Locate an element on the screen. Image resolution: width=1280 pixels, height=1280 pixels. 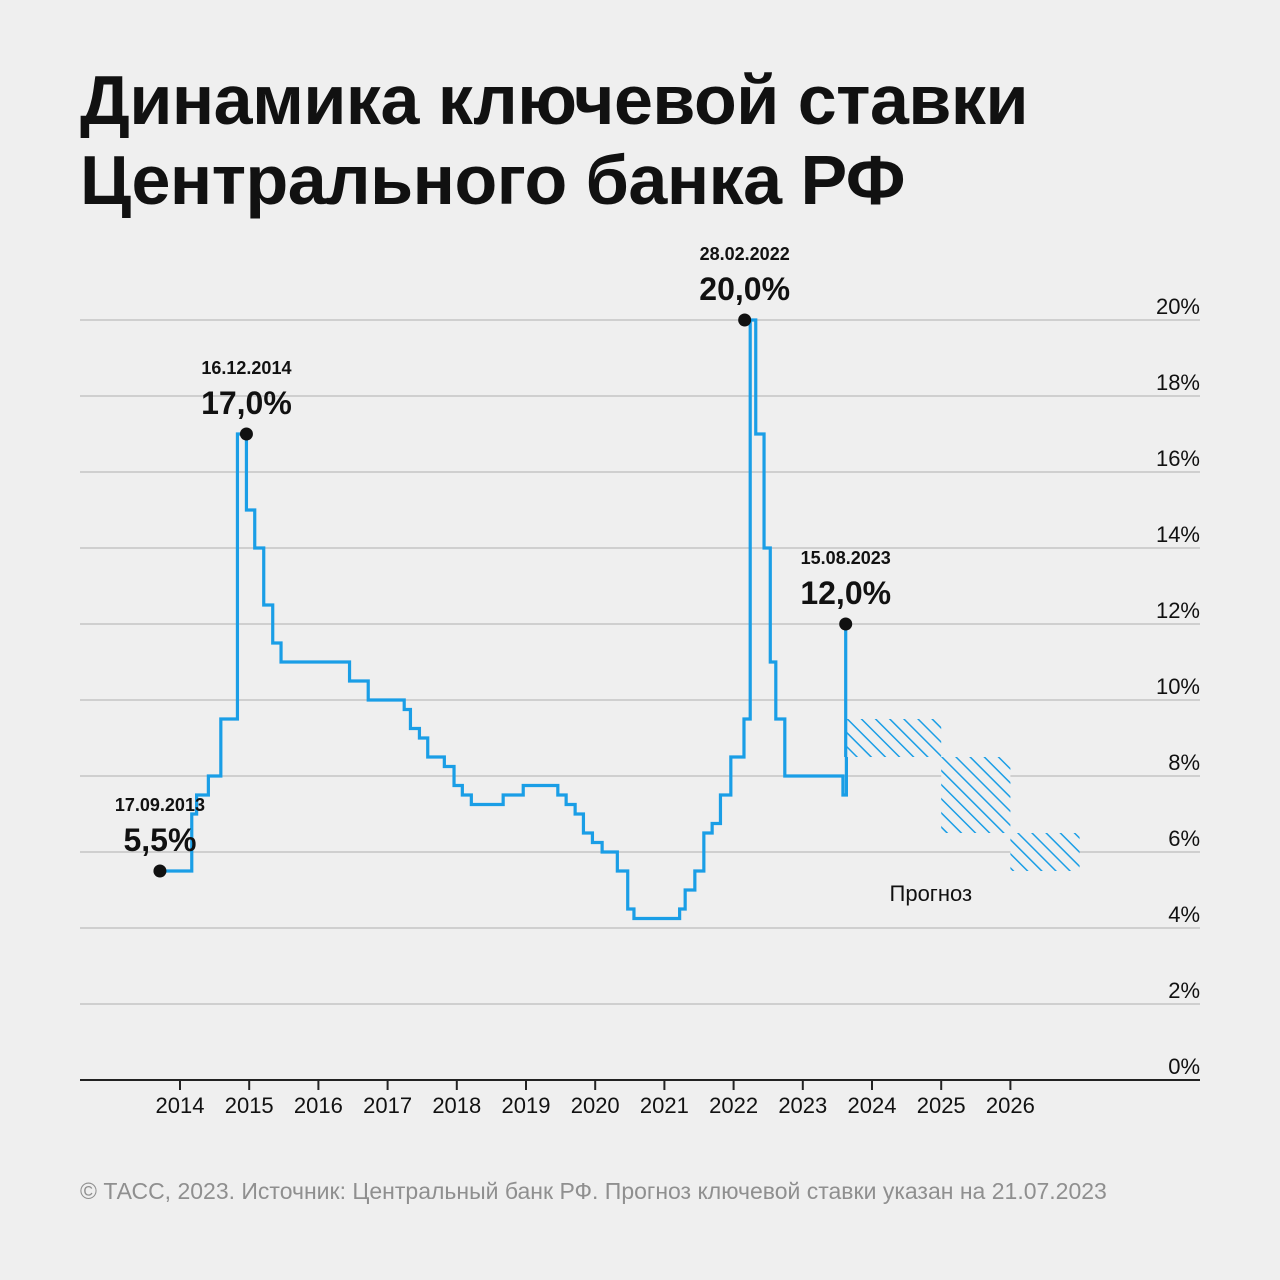
x-tick-label: 2017 is located at coordinates (387, 1105).